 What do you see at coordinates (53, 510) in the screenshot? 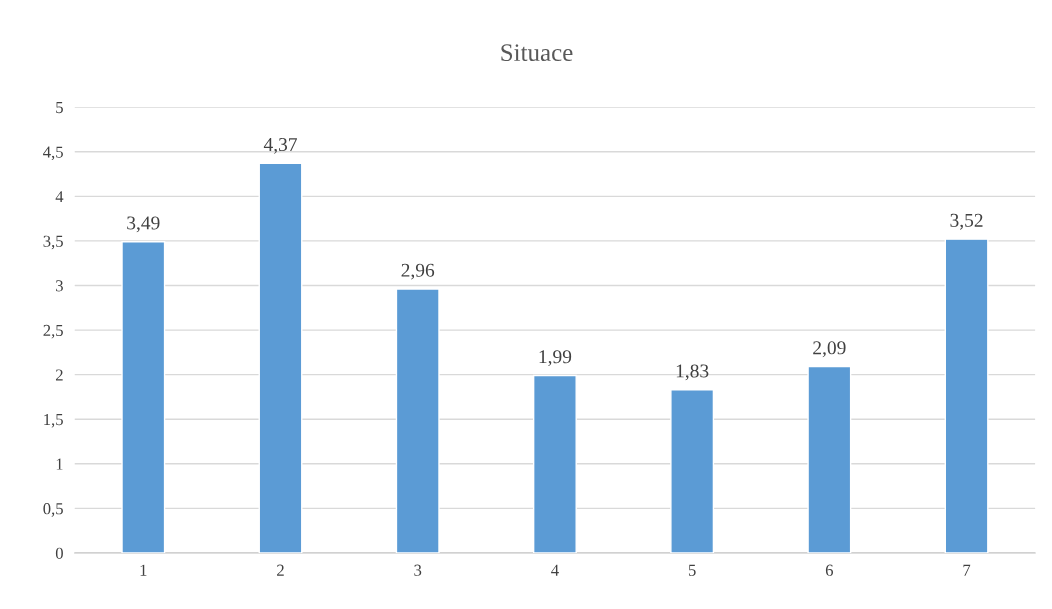
I see `y-tick-label: 0,5` at bounding box center [53, 510].